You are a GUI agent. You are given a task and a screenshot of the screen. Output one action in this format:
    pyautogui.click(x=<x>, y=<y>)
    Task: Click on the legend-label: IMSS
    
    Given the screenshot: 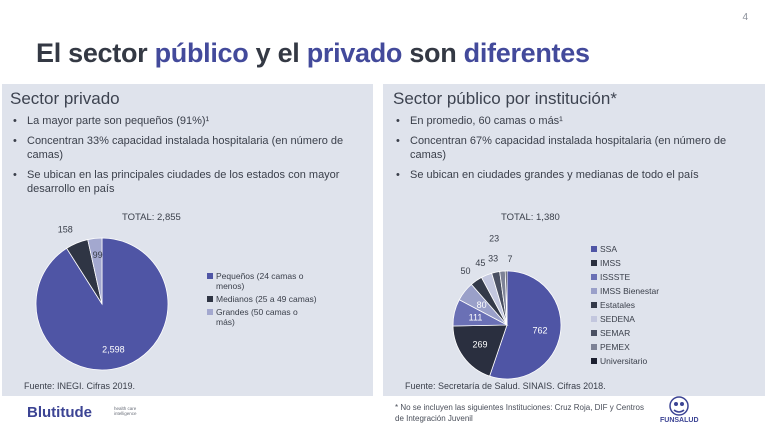 What is the action you would take?
    pyautogui.click(x=610, y=263)
    